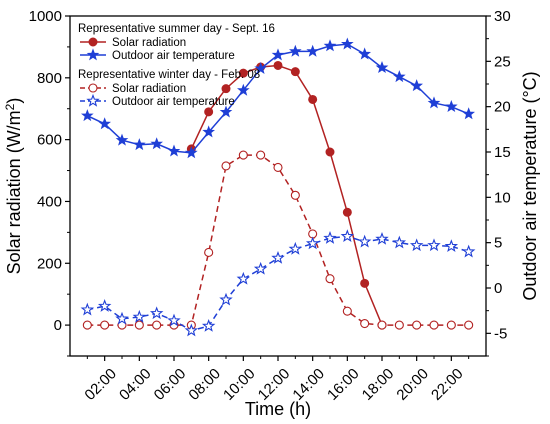 This screenshot has width=550, height=424. What do you see at coordinates (498, 288) in the screenshot?
I see `y-right-tick-label: 0` at bounding box center [498, 288].